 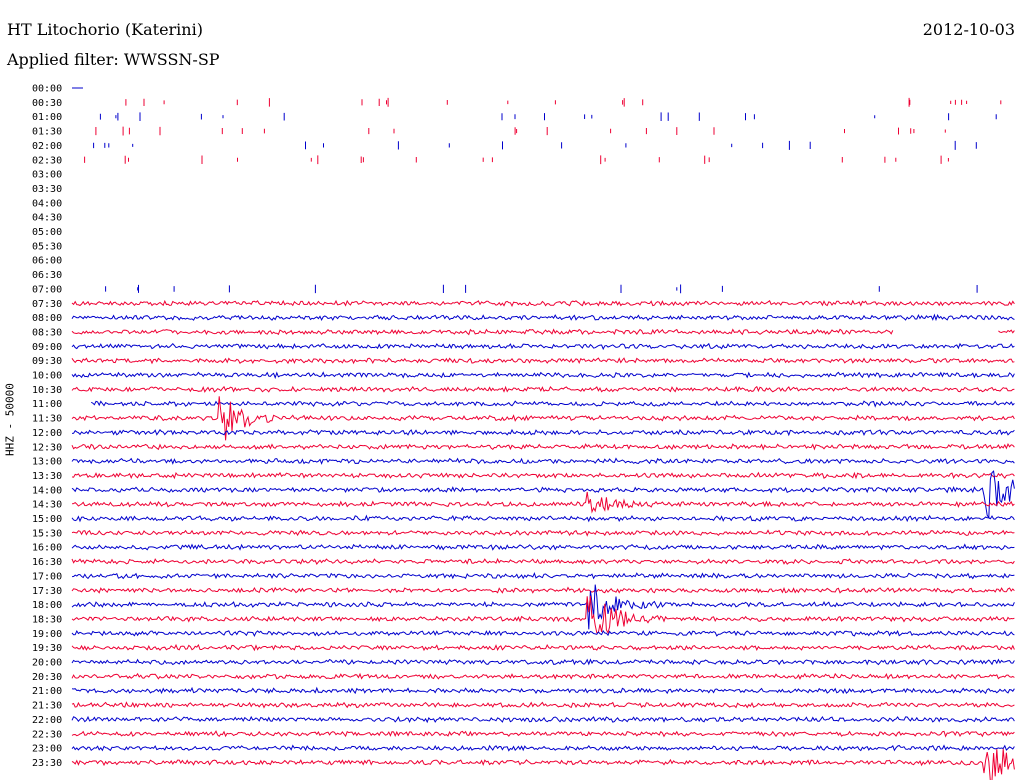 I want to click on row-label: 10:30, so click(x=47, y=390).